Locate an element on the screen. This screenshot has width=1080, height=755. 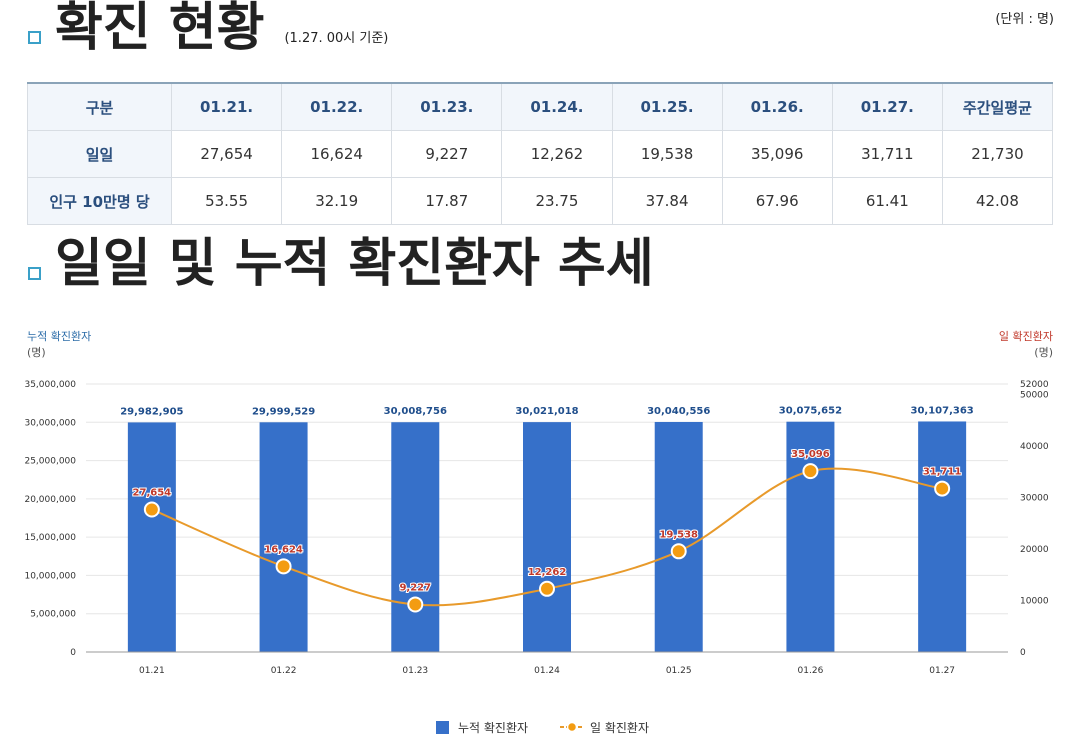
table-cell: 27,654 is located at coordinates (226, 154).